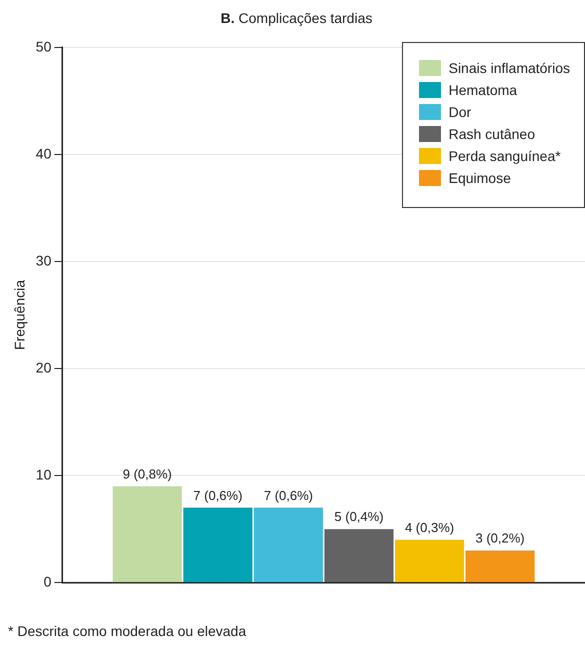 The width and height of the screenshot is (585, 646). Describe the element at coordinates (297, 18) in the screenshot. I see `chart-title: B. Complicações tardias` at that location.